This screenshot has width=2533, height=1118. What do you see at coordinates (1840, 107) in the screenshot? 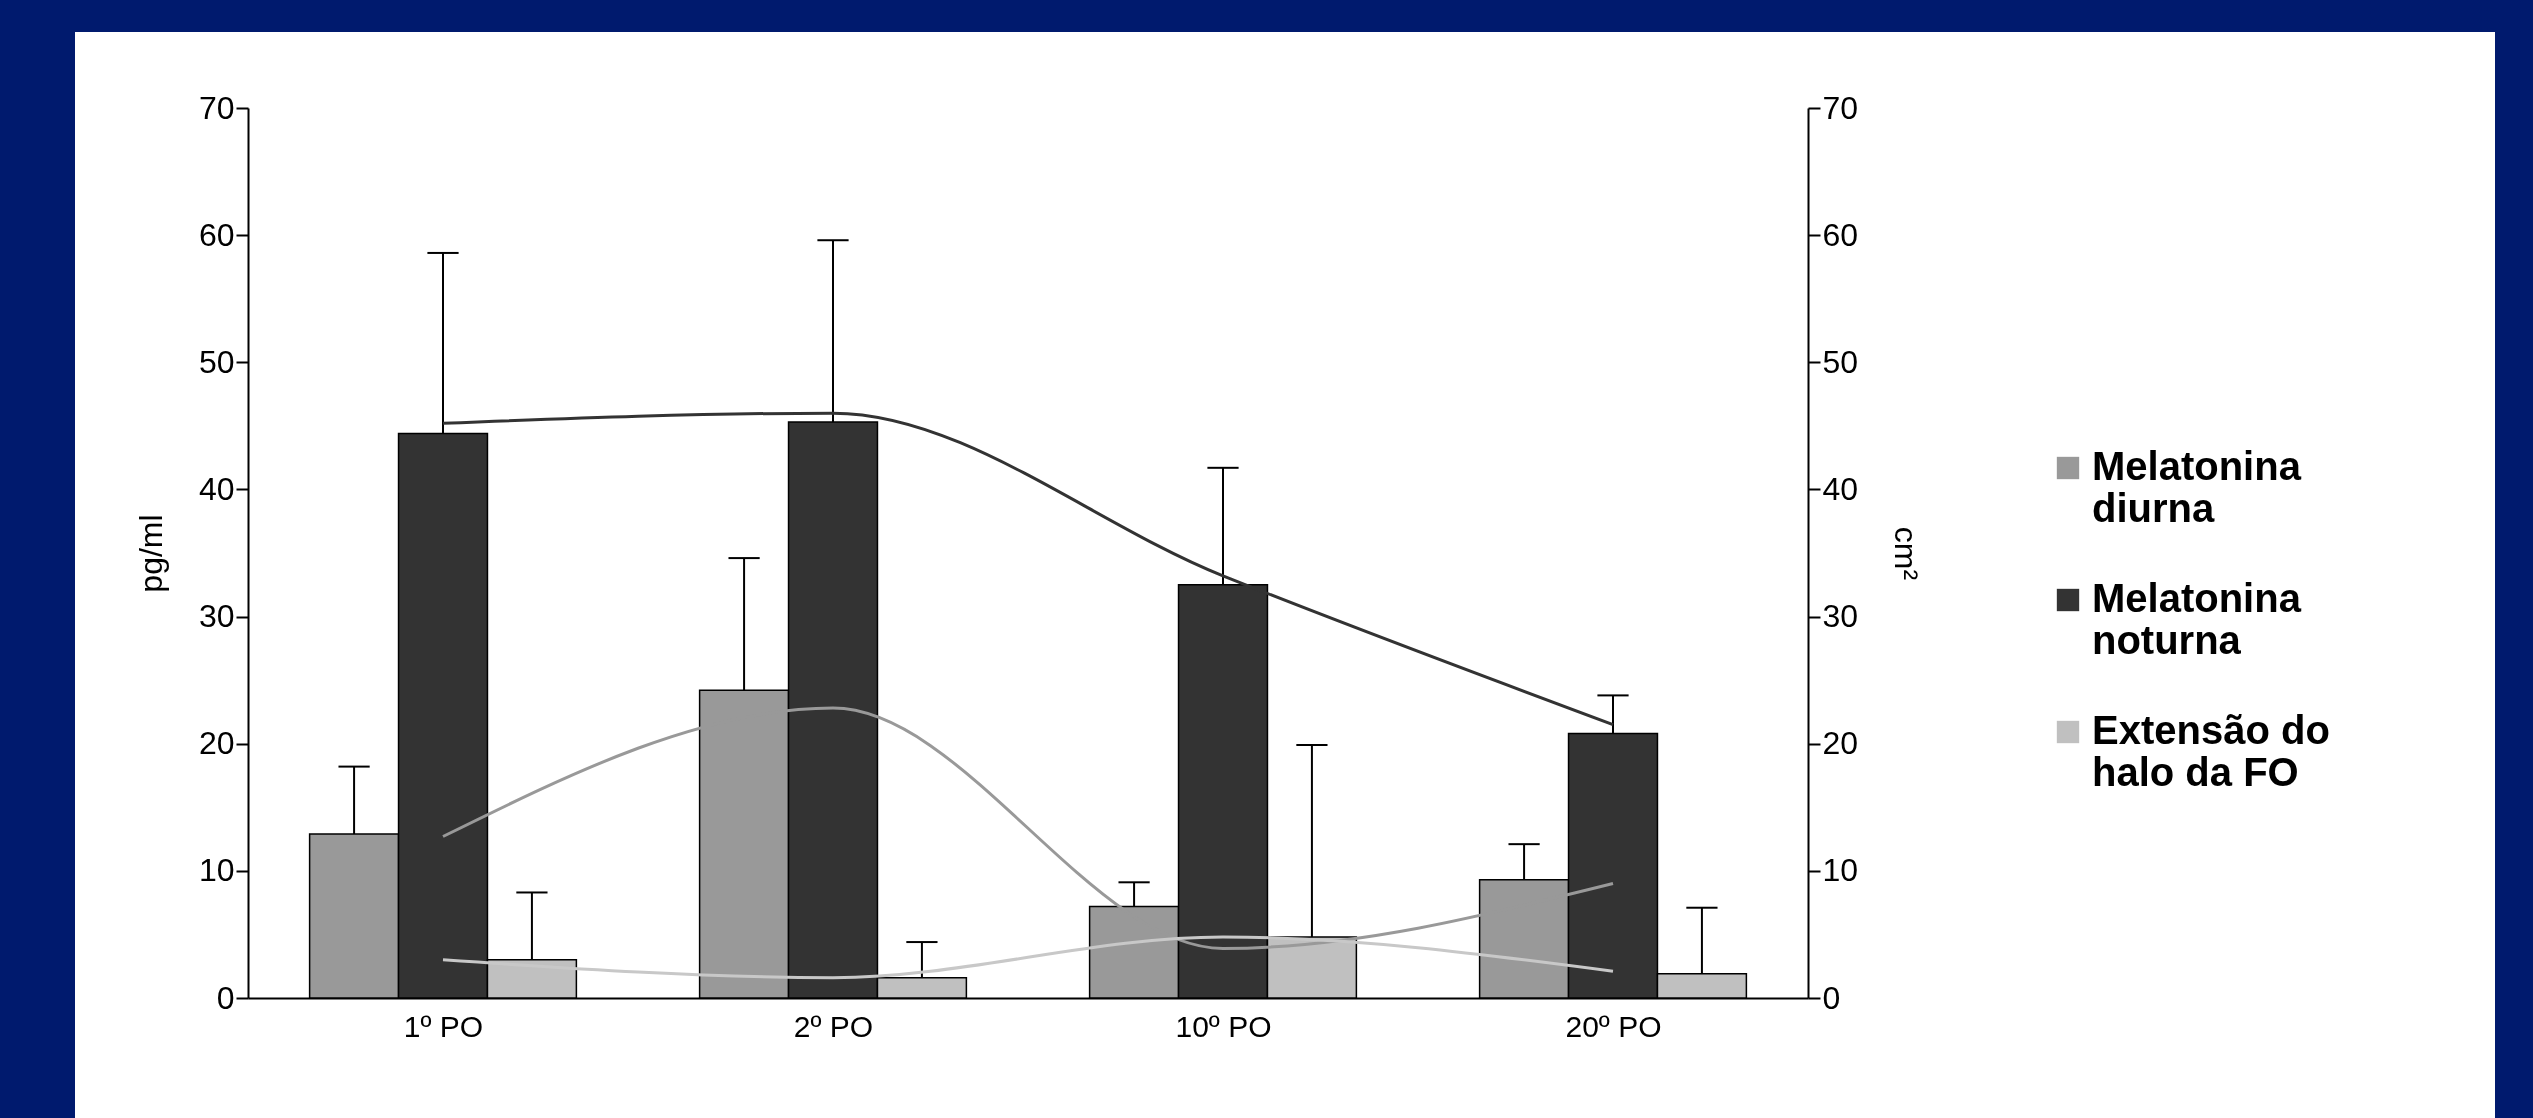
I see `y2-tick-label: 70` at bounding box center [1840, 107].